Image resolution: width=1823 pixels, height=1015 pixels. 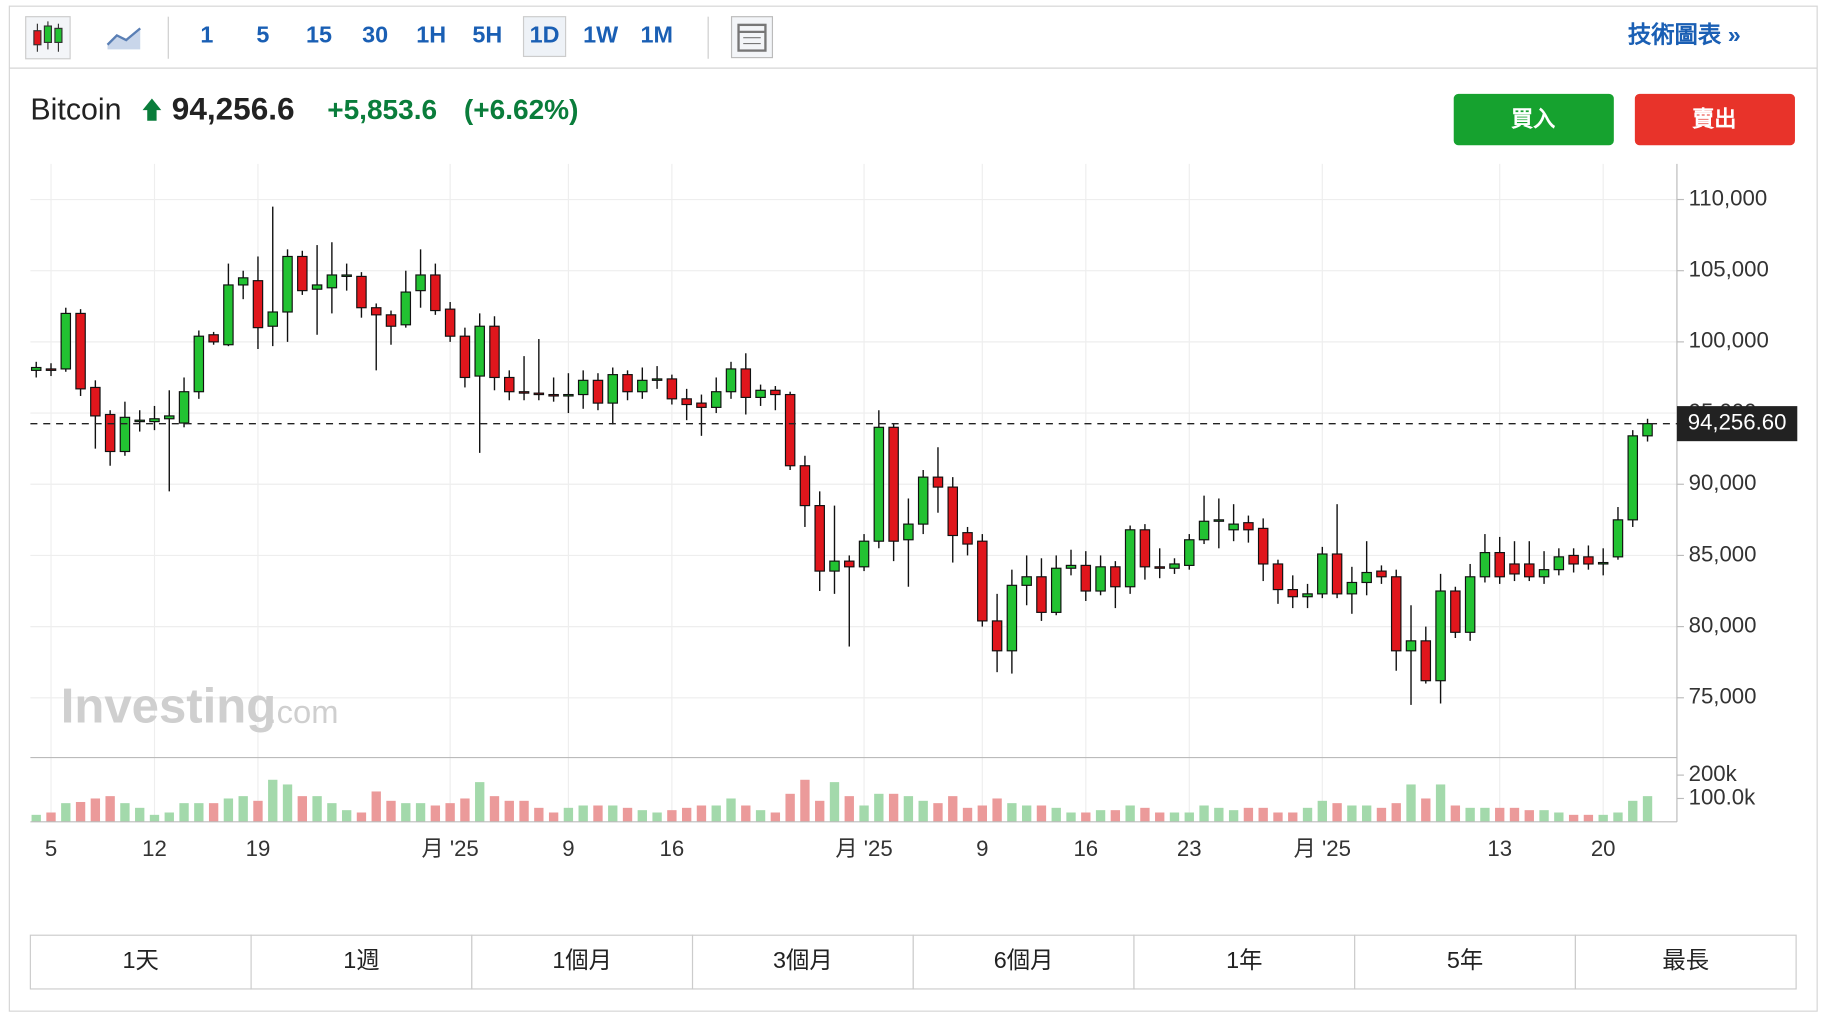 I want to click on sell-button, so click(x=1714, y=119).